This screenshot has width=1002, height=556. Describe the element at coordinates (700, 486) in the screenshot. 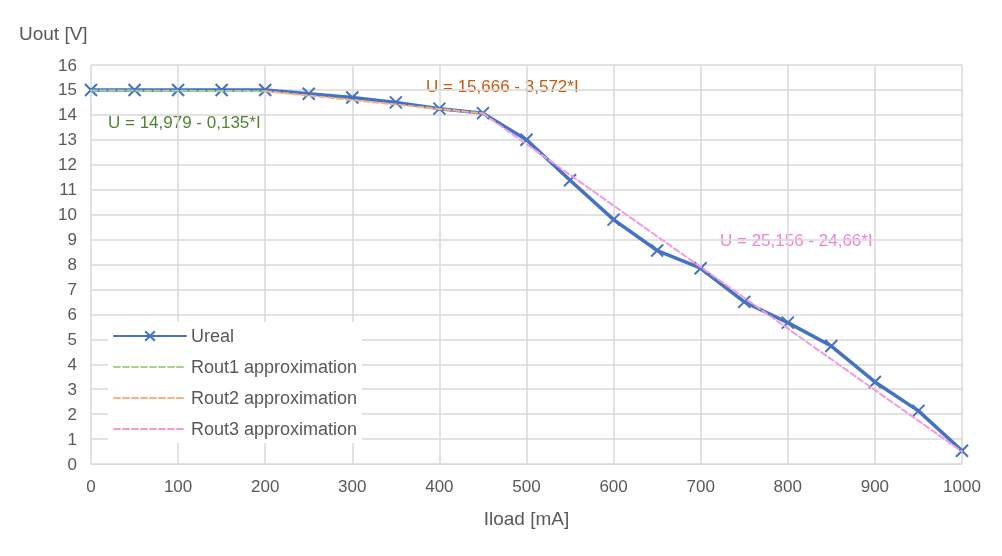

I see `x-tick-label: 700` at that location.